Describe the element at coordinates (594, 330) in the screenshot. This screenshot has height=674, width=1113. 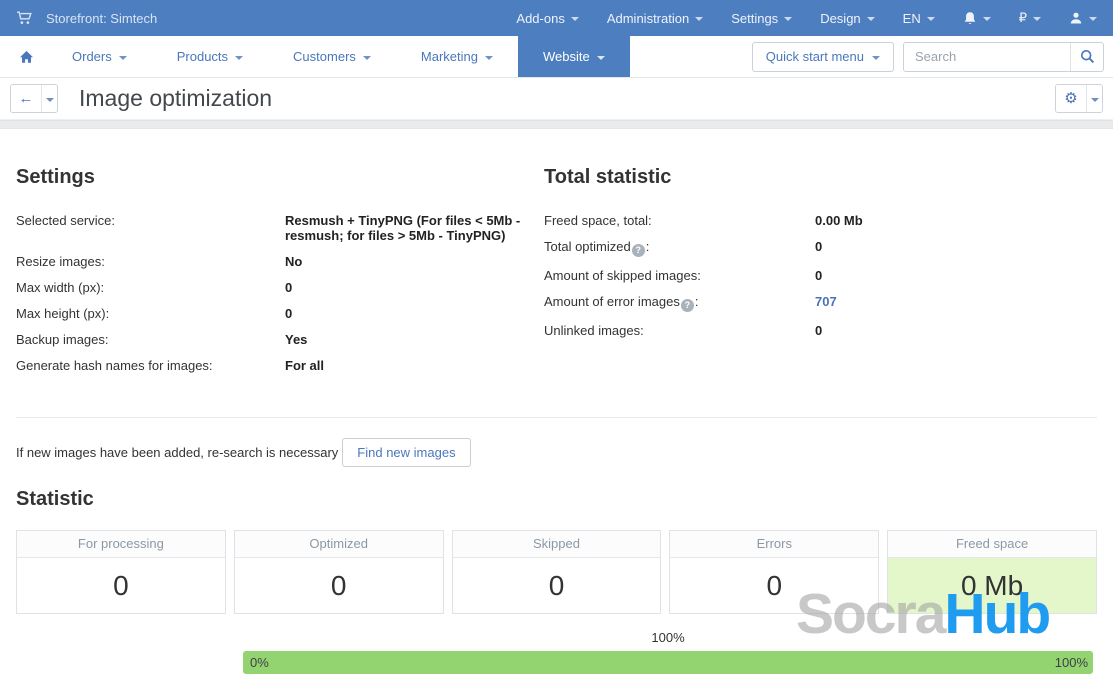
I see `total-stat-label-text: Unlinked images:` at that location.